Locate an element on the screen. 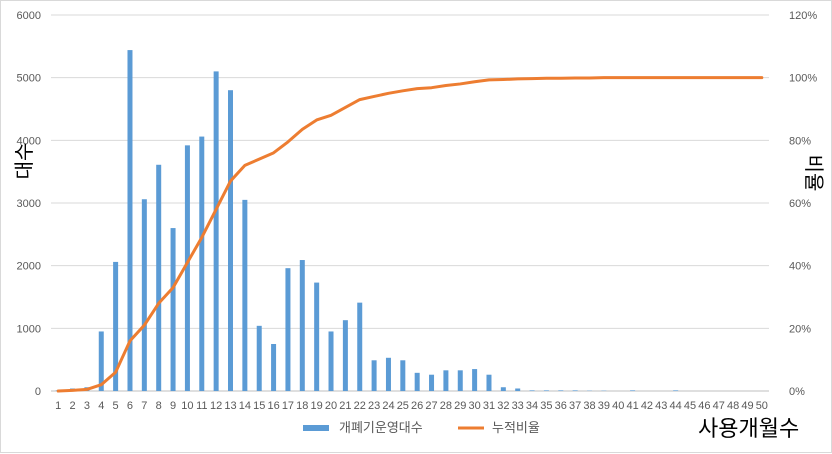 Image resolution: width=832 pixels, height=454 pixels. y-right-tick-label: 120% is located at coordinates (803, 16).